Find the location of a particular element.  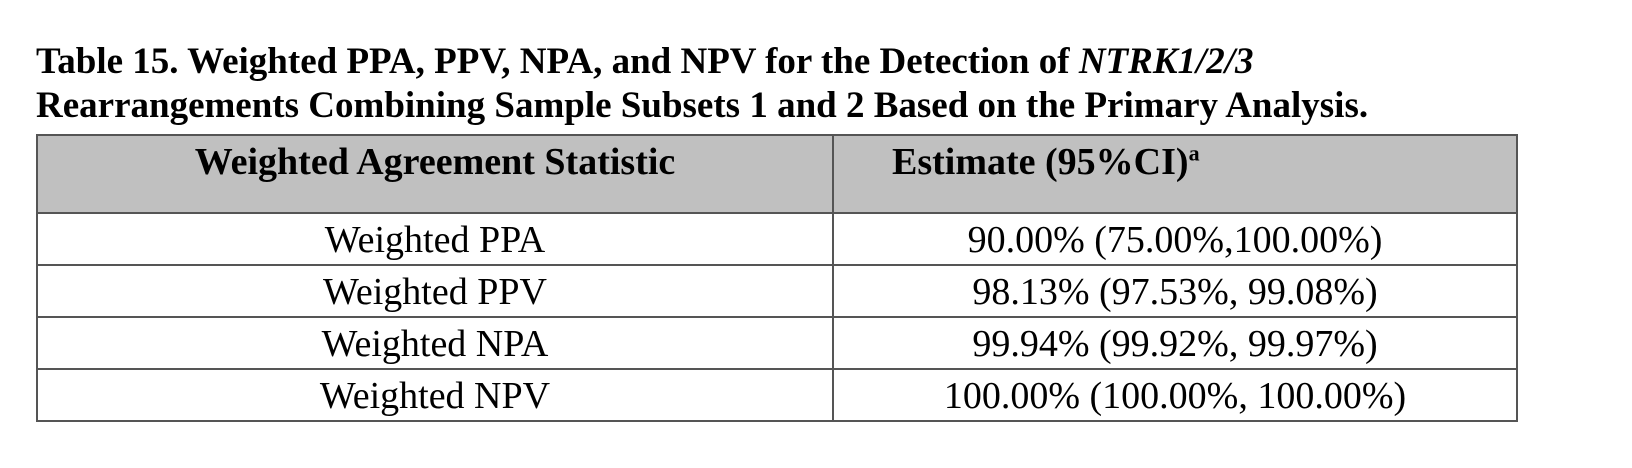

row-statistic: Weighted PPA is located at coordinates (435, 239).